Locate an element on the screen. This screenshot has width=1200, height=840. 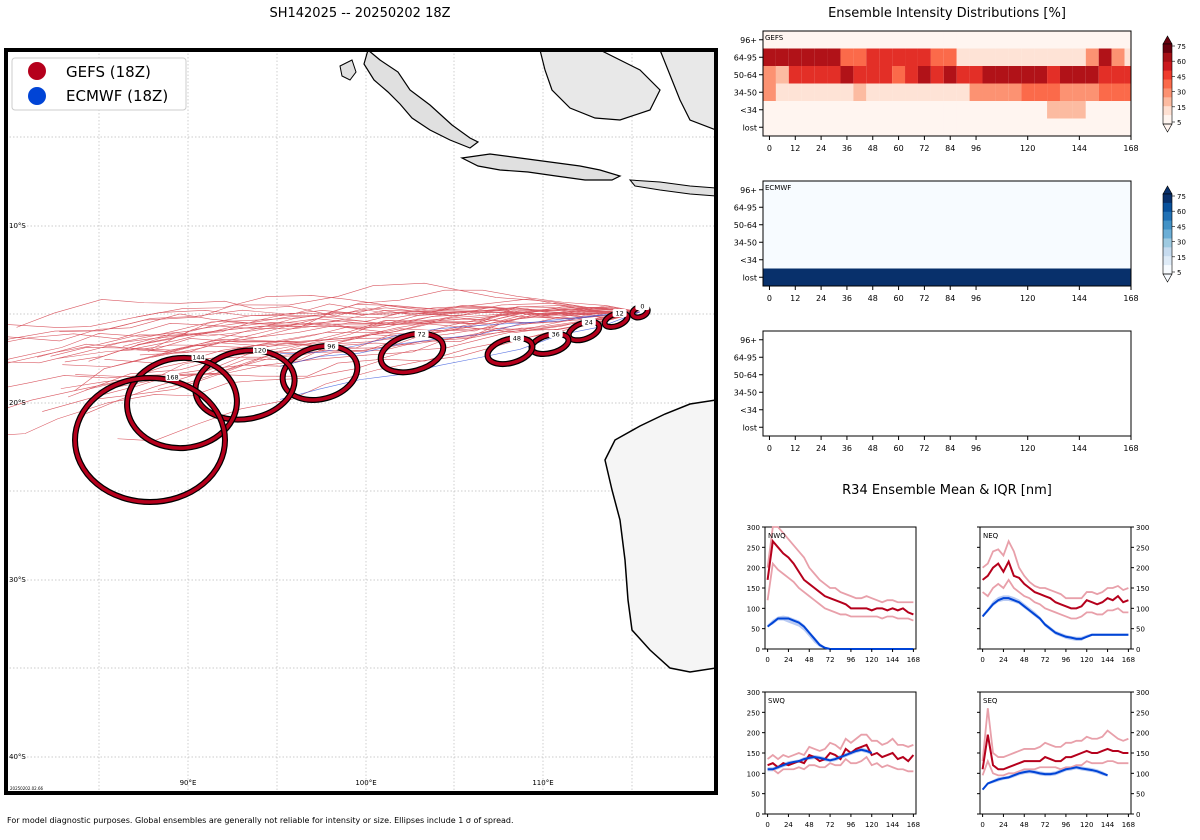
r34-quadrant-label: SEQ is located at coordinates (990, 701).